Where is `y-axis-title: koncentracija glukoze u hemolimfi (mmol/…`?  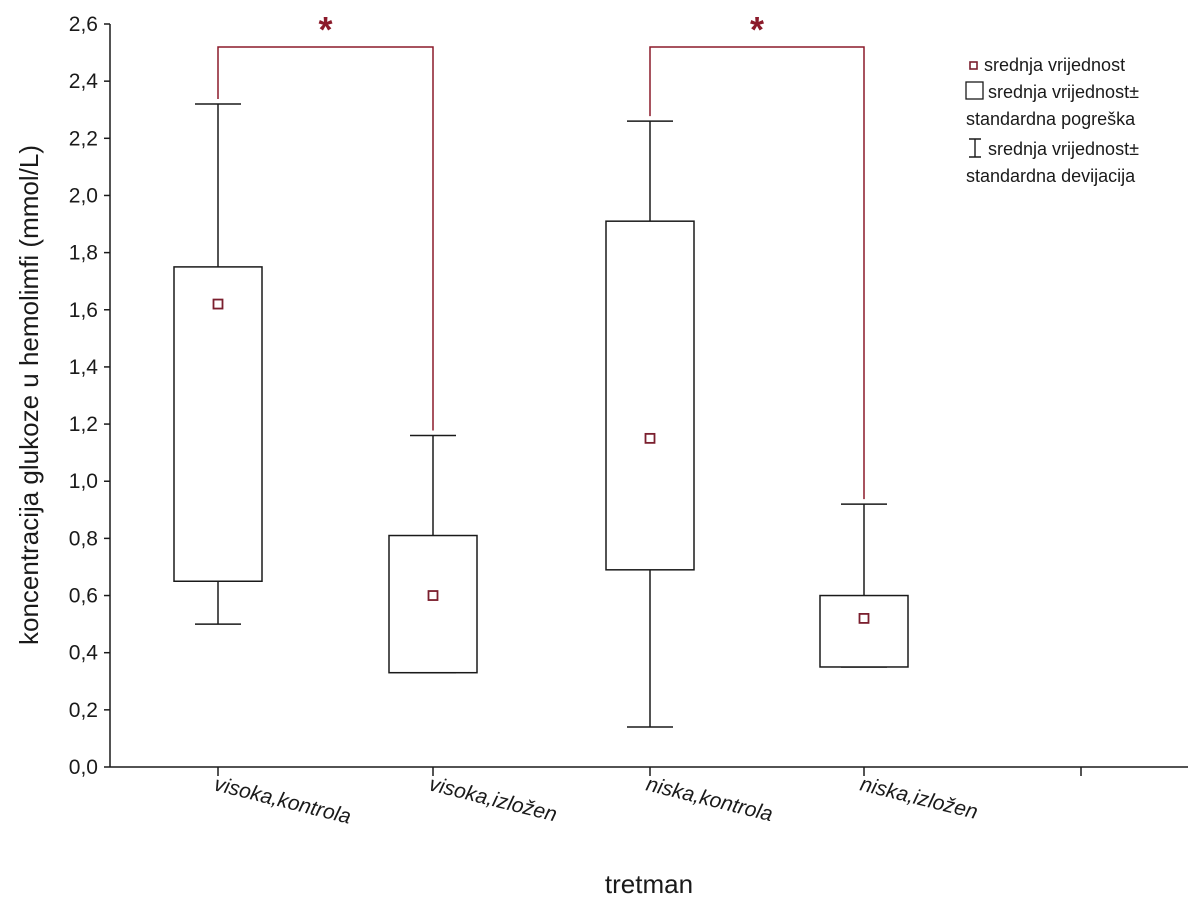 y-axis-title: koncentracija glukoze u hemolimfi (mmol/… is located at coordinates (29, 395).